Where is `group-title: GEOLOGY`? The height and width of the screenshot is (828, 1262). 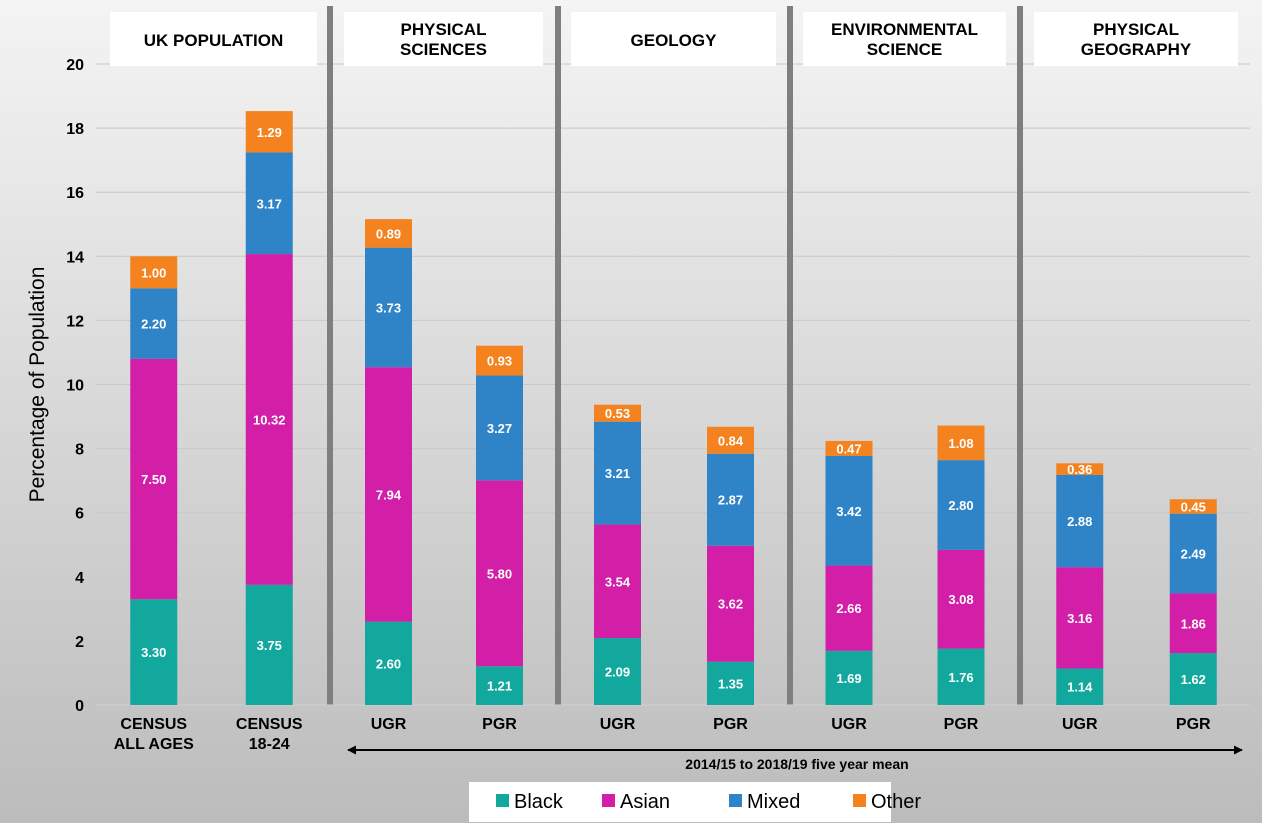
group-title: GEOLOGY is located at coordinates (674, 40).